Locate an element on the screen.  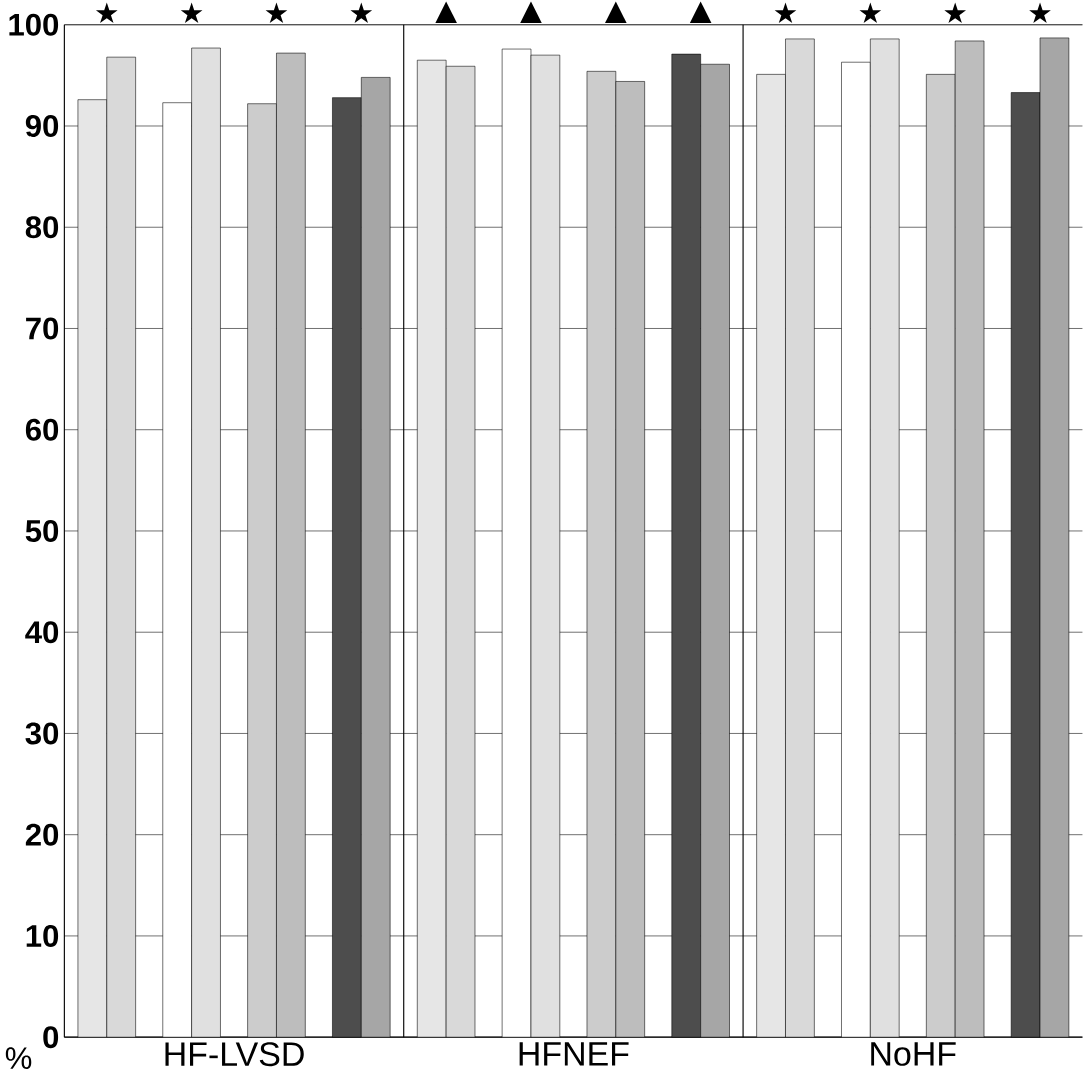
y-tick-label: 0 is located at coordinates (51, 1037).